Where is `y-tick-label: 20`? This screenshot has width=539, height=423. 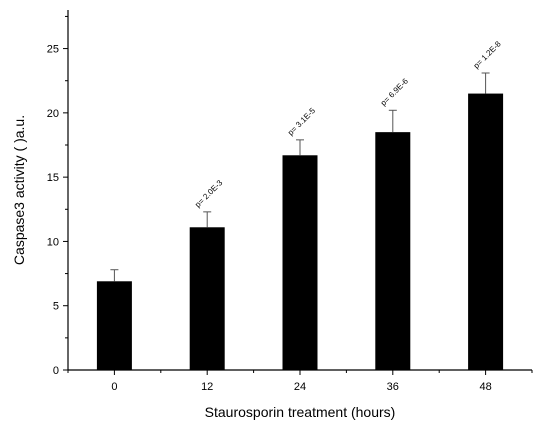
y-tick-label: 20 is located at coordinates (53, 114).